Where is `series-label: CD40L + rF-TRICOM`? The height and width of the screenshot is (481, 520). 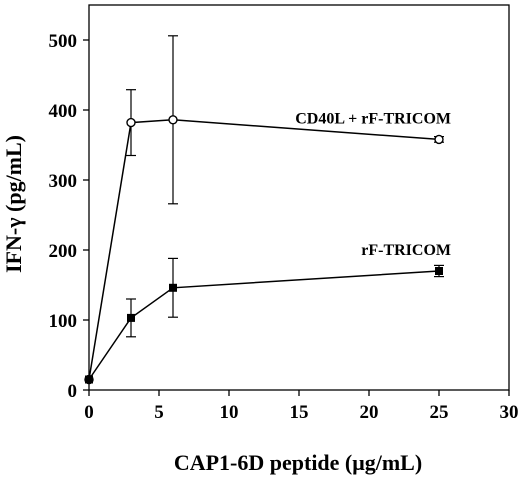 series-label: CD40L + rF-TRICOM is located at coordinates (373, 118).